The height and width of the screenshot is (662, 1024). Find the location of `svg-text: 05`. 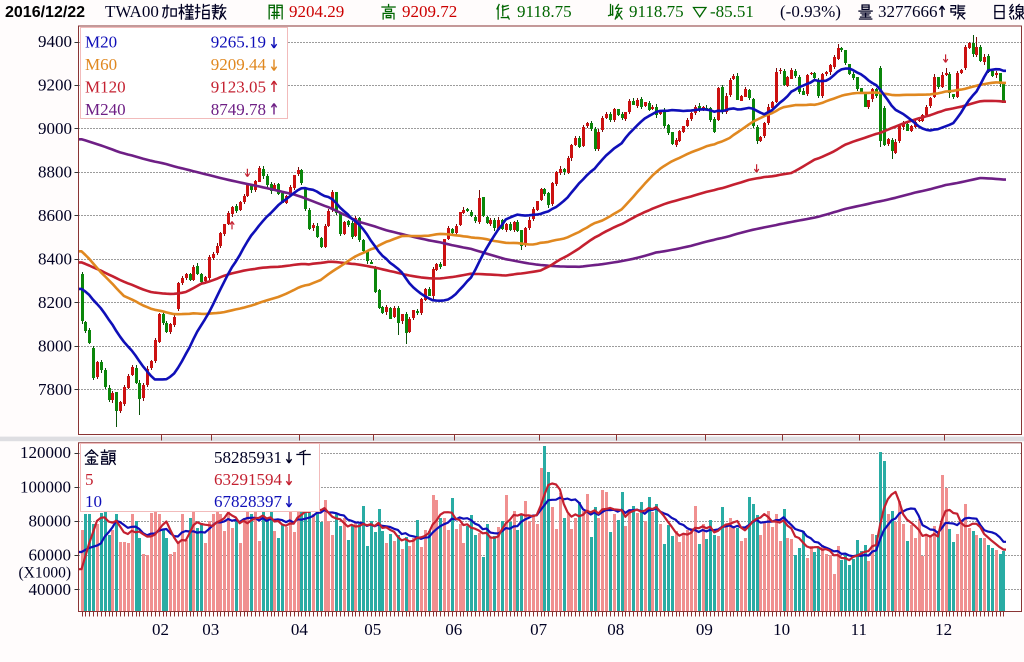

svg-text: 05 is located at coordinates (372, 629).